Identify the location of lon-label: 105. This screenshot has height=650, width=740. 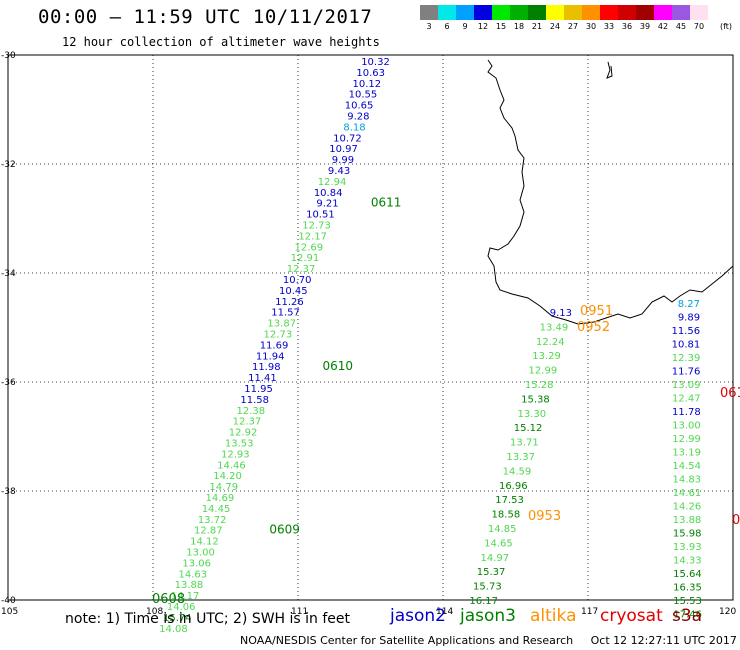
(9, 612).